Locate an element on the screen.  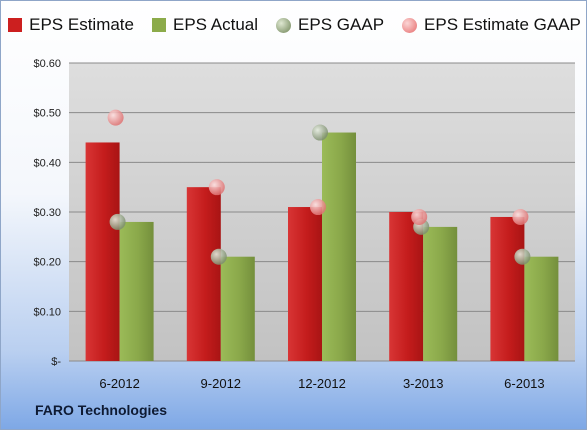
y-tick-label: $0.50 is located at coordinates (47, 114).